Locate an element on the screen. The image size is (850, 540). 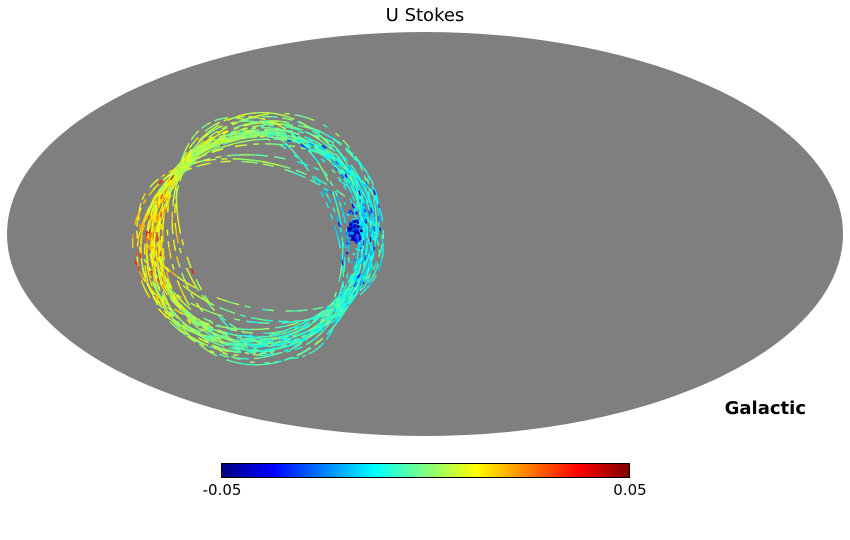
colorbar-min-label: -0.05 is located at coordinates (222, 490).